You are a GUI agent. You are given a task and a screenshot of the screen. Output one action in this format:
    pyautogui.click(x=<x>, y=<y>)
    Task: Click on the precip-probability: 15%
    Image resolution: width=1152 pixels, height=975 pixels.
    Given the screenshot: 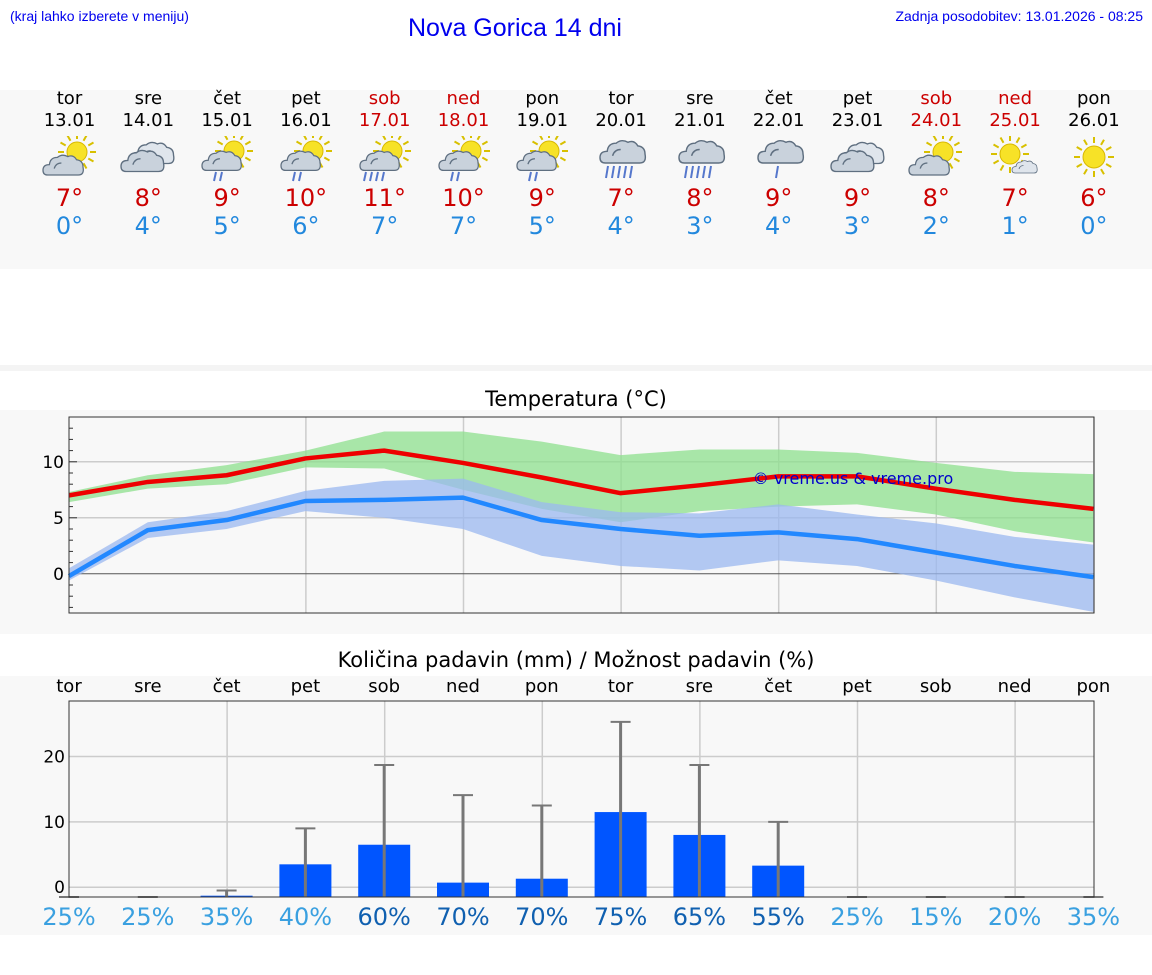 What is the action you would take?
    pyautogui.click(x=936, y=917)
    